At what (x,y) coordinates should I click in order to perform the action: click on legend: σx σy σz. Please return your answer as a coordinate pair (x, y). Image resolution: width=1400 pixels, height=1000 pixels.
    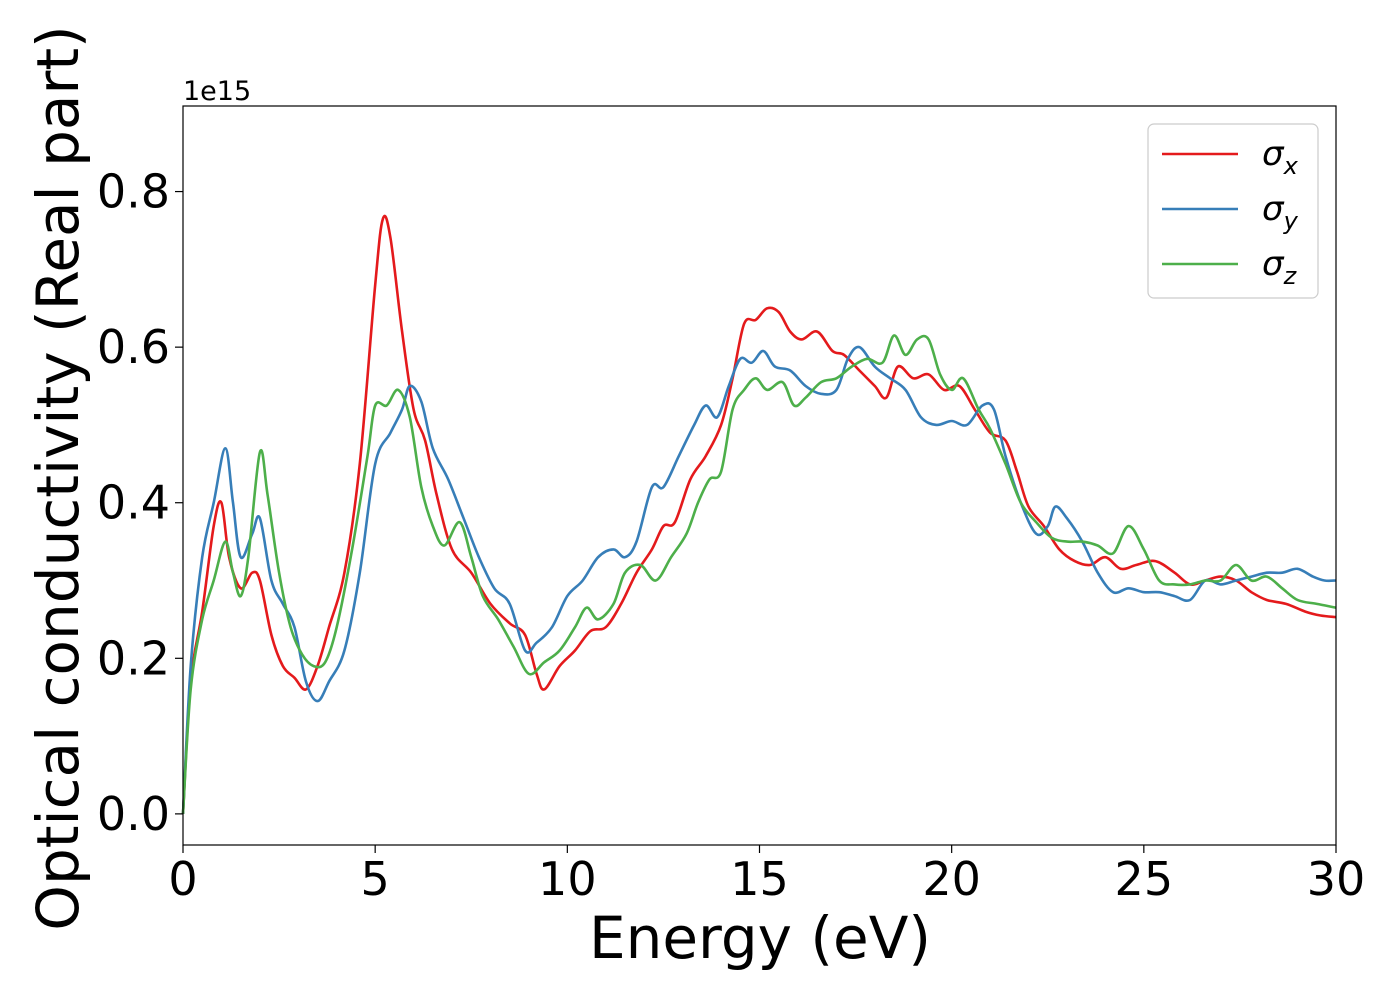
    Looking at the image, I should click on (1233, 211).